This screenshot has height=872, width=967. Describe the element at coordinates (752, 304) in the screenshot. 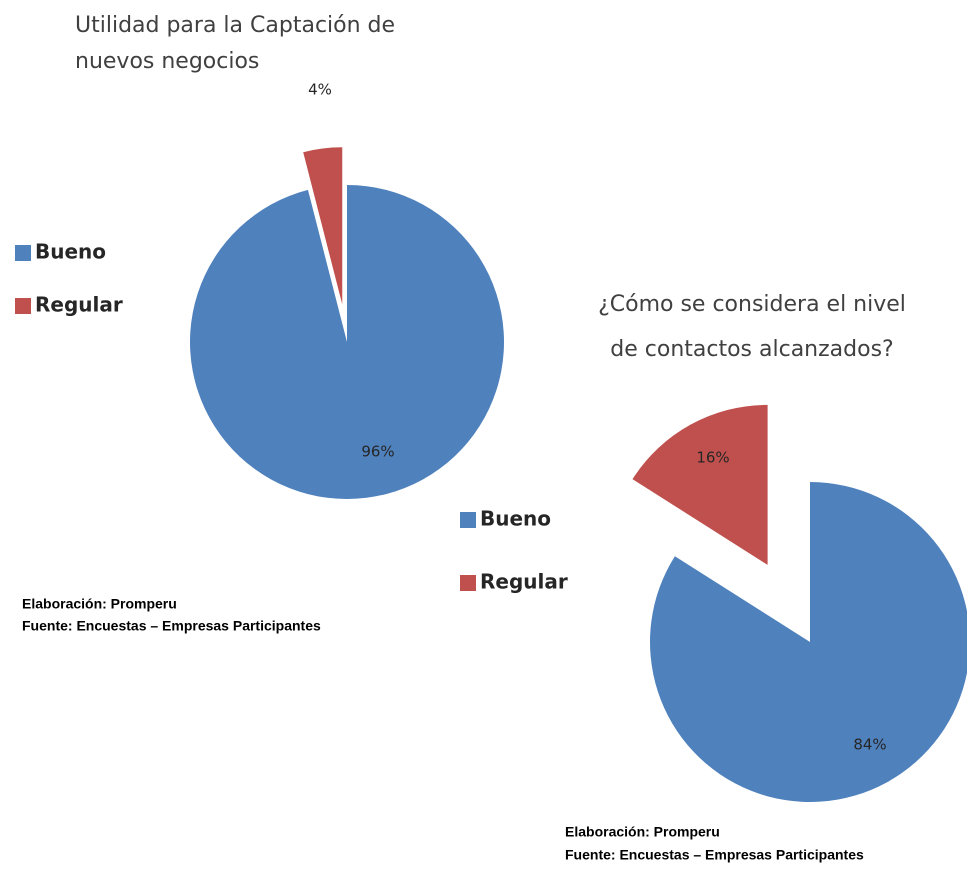

I see `chart-title: ¿Cómo se considera el nivel` at that location.